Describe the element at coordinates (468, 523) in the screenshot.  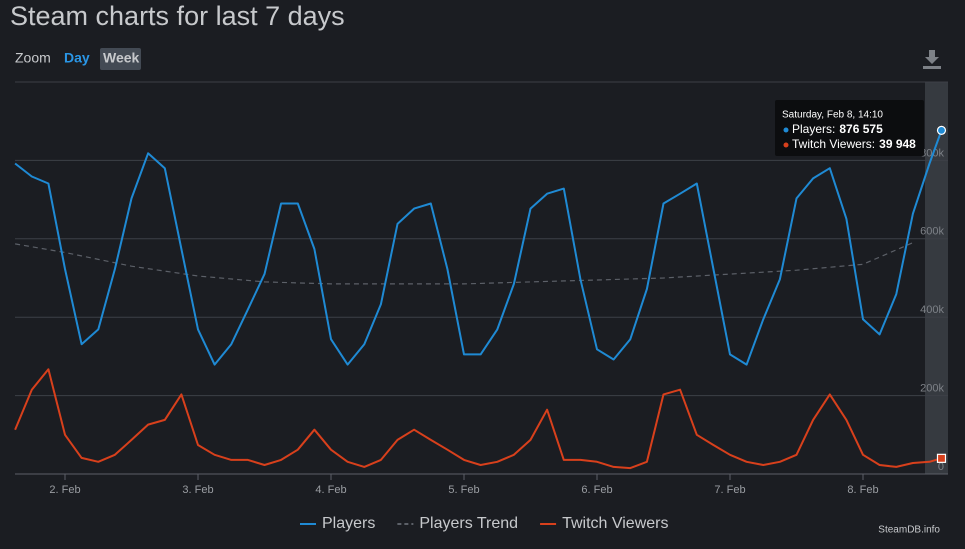
I see `legend-label: Players Trend` at that location.